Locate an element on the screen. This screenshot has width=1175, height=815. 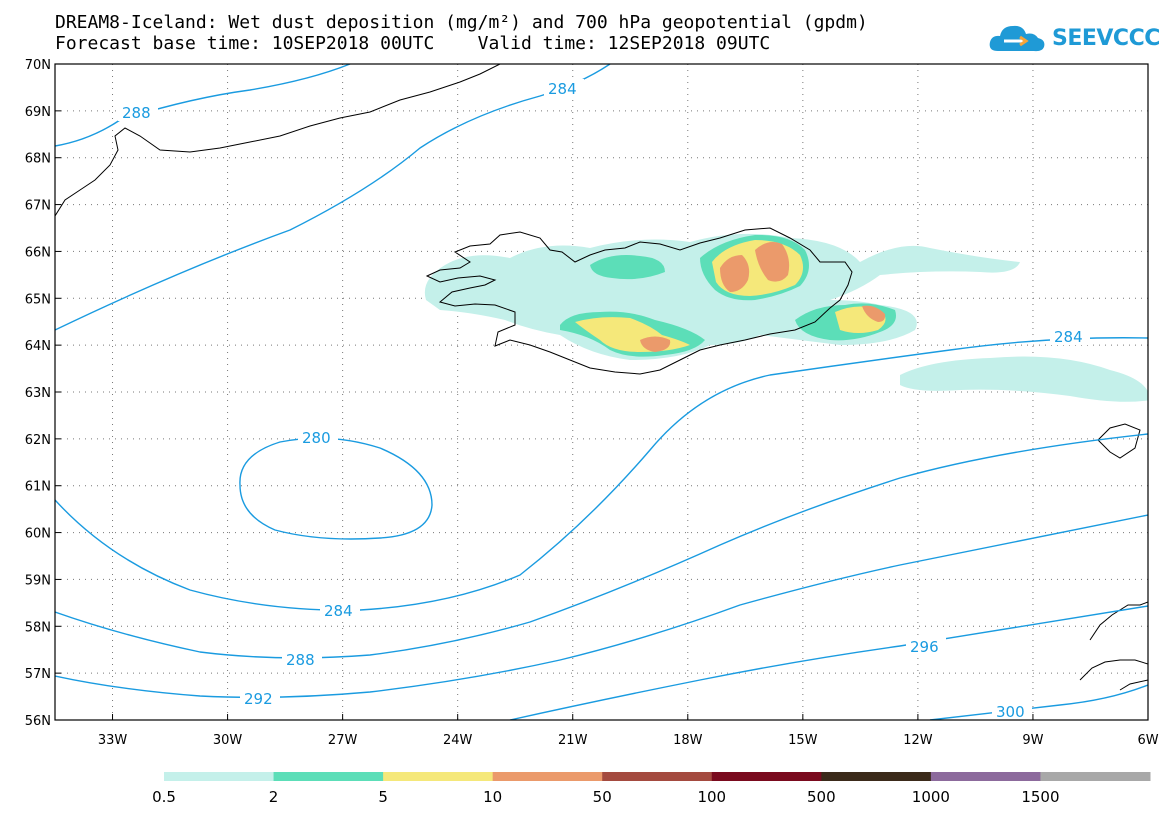
greenland-coastline is located at coordinates (278, 140).